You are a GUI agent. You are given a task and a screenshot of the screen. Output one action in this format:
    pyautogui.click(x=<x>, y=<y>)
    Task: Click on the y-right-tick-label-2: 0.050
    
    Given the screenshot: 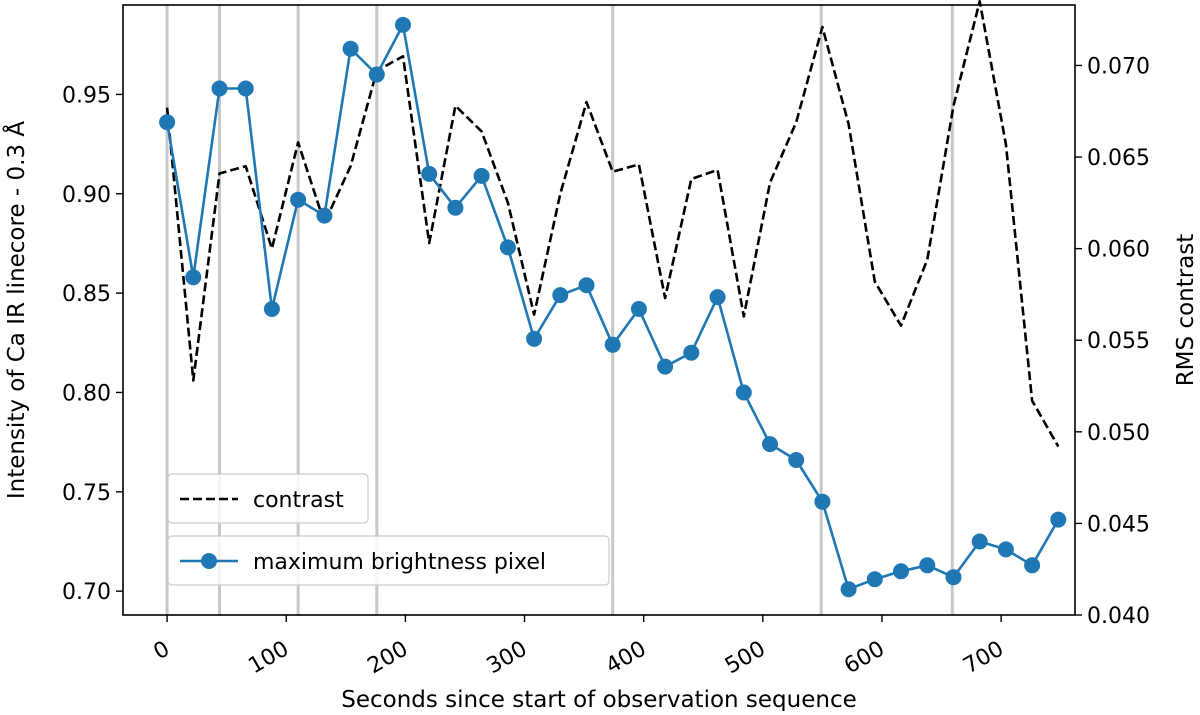 What is the action you would take?
    pyautogui.click(x=1118, y=433)
    